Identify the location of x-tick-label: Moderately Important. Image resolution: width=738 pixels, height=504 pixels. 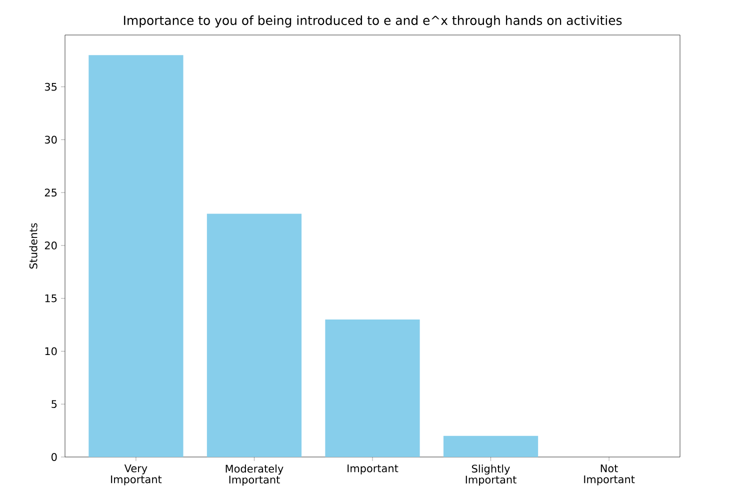
(255, 475).